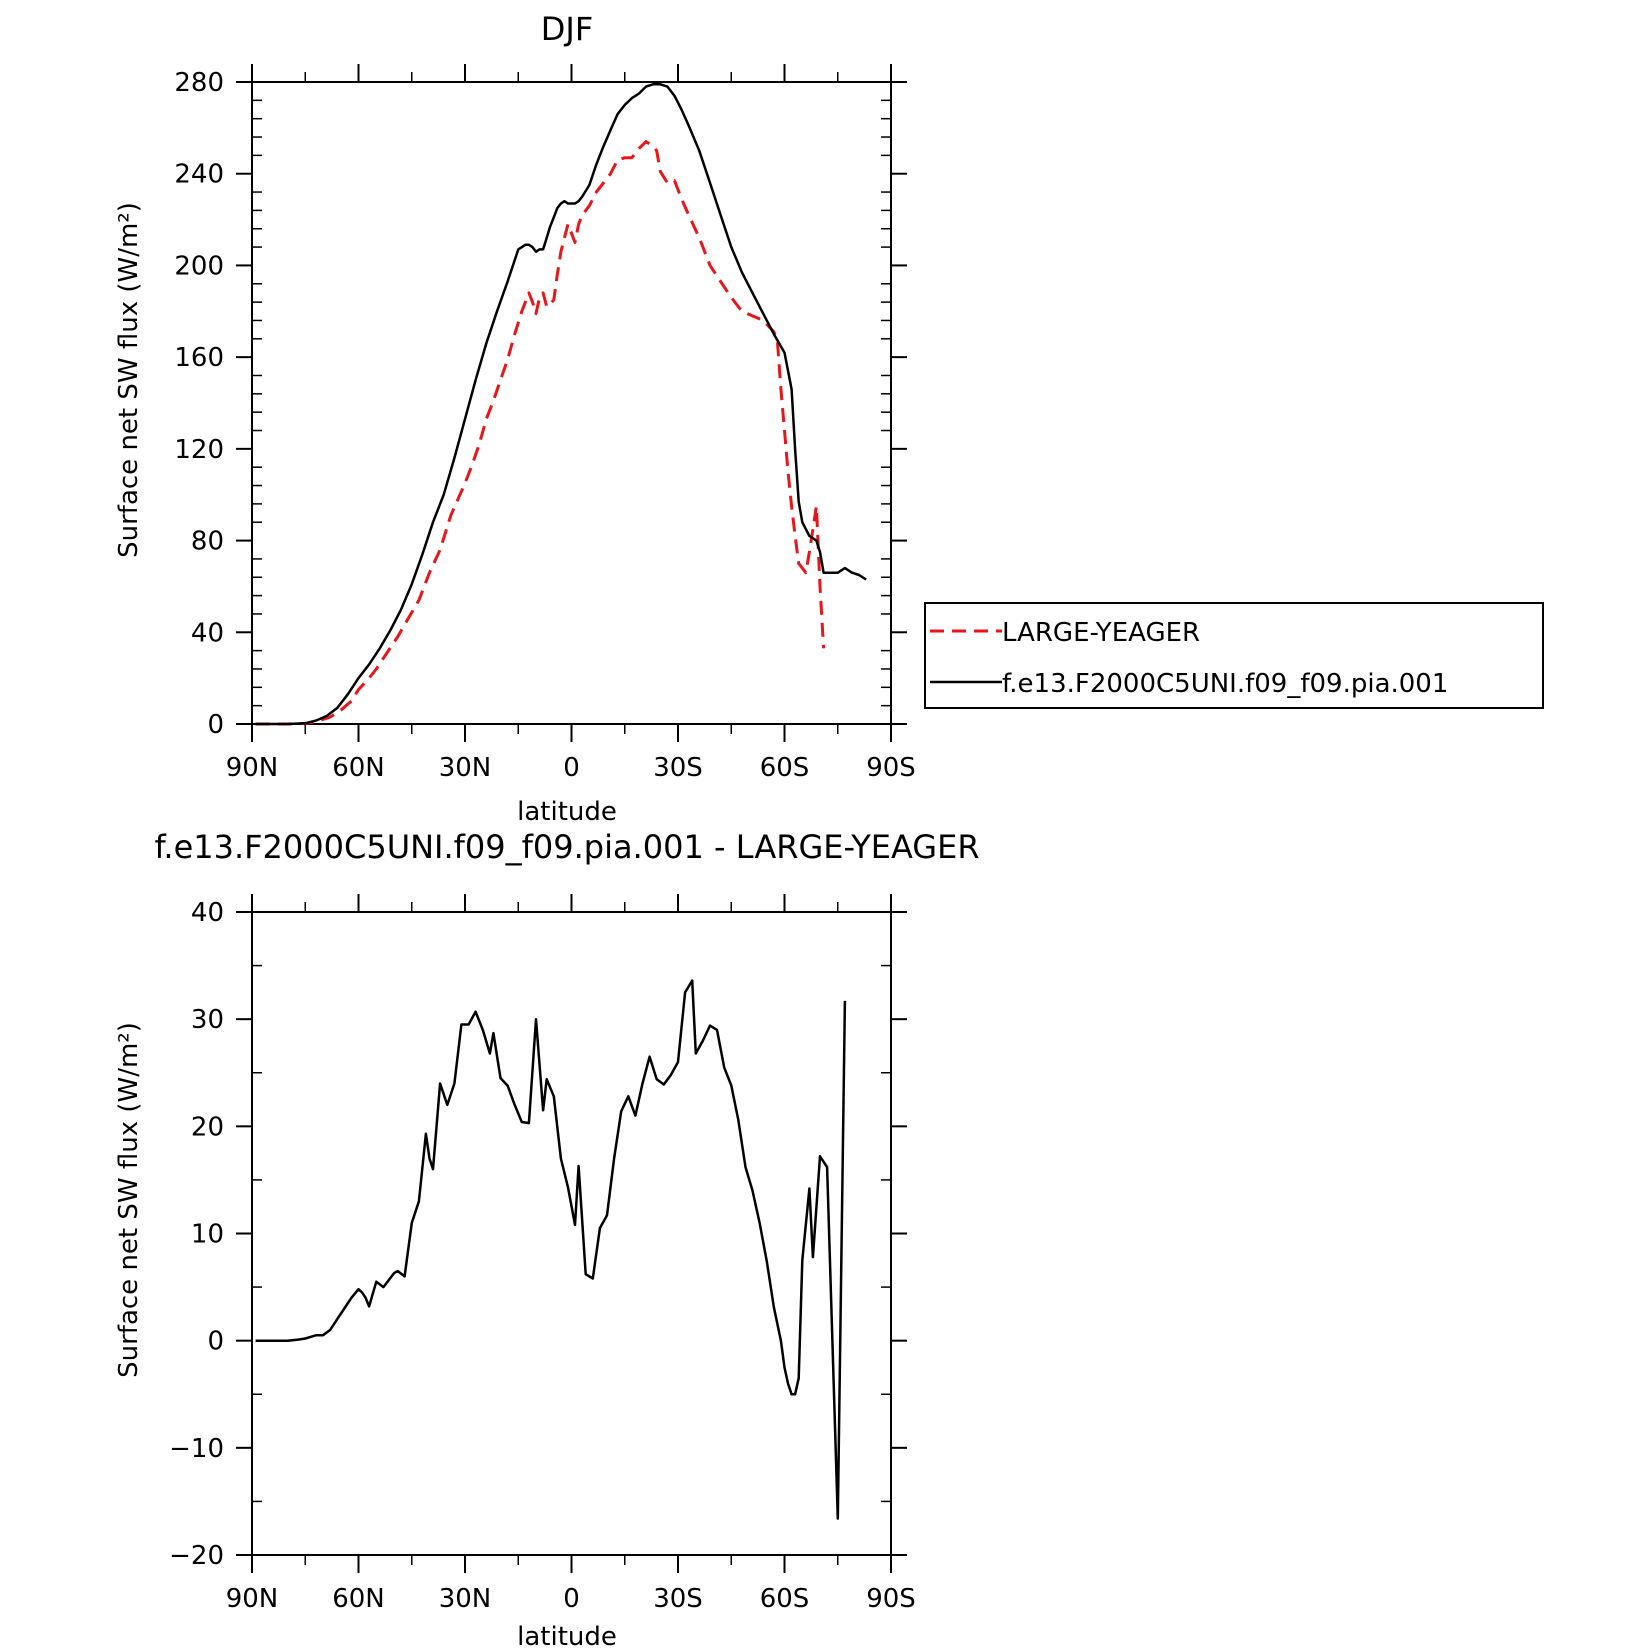 Image resolution: width=1649 pixels, height=1652 pixels. What do you see at coordinates (199, 358) in the screenshot?
I see `top-y-tick-label: 160` at bounding box center [199, 358].